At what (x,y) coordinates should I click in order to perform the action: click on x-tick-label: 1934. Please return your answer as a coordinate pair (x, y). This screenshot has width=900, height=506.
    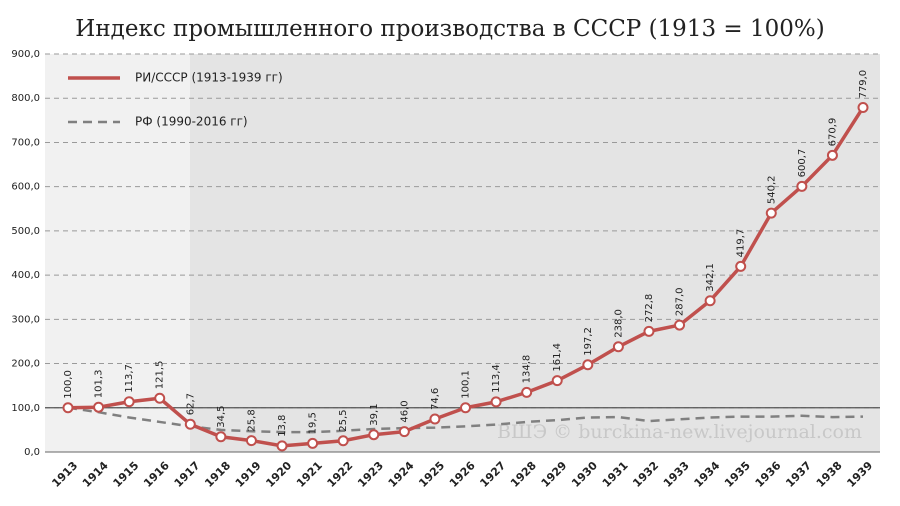
    Looking at the image, I should click on (707, 474).